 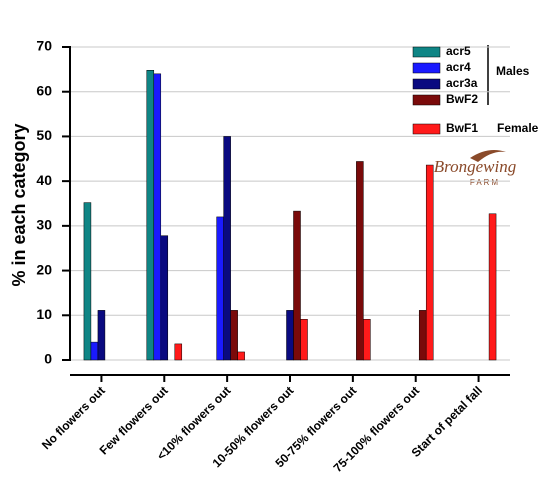 I want to click on legend-group-label: Males, so click(x=513, y=71).